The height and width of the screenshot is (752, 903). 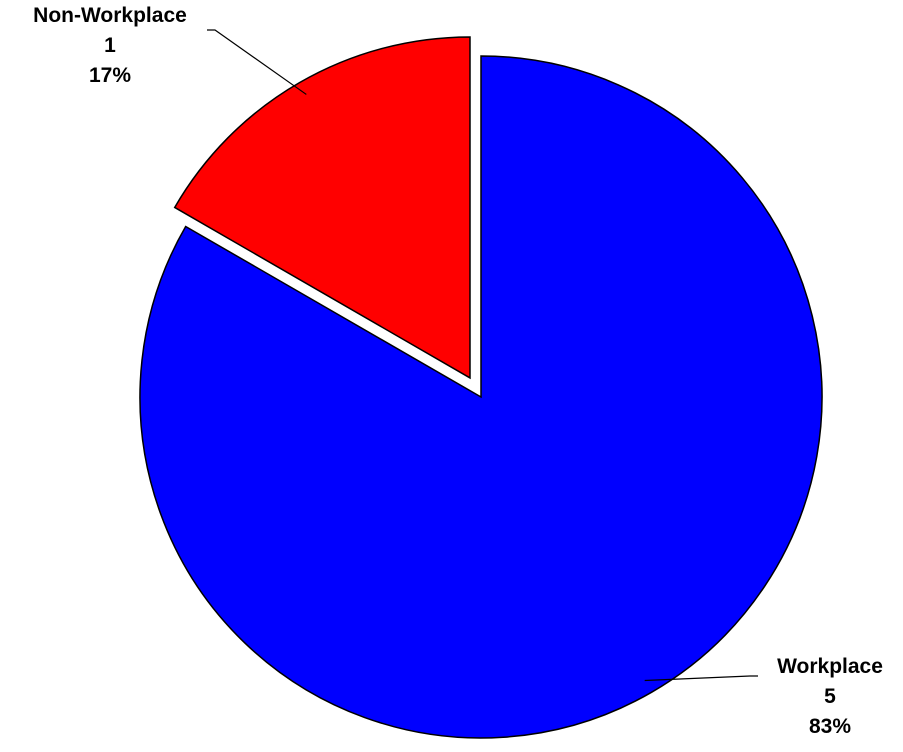 I want to click on data-label-percent-non-workplace: 17%, so click(x=110, y=75).